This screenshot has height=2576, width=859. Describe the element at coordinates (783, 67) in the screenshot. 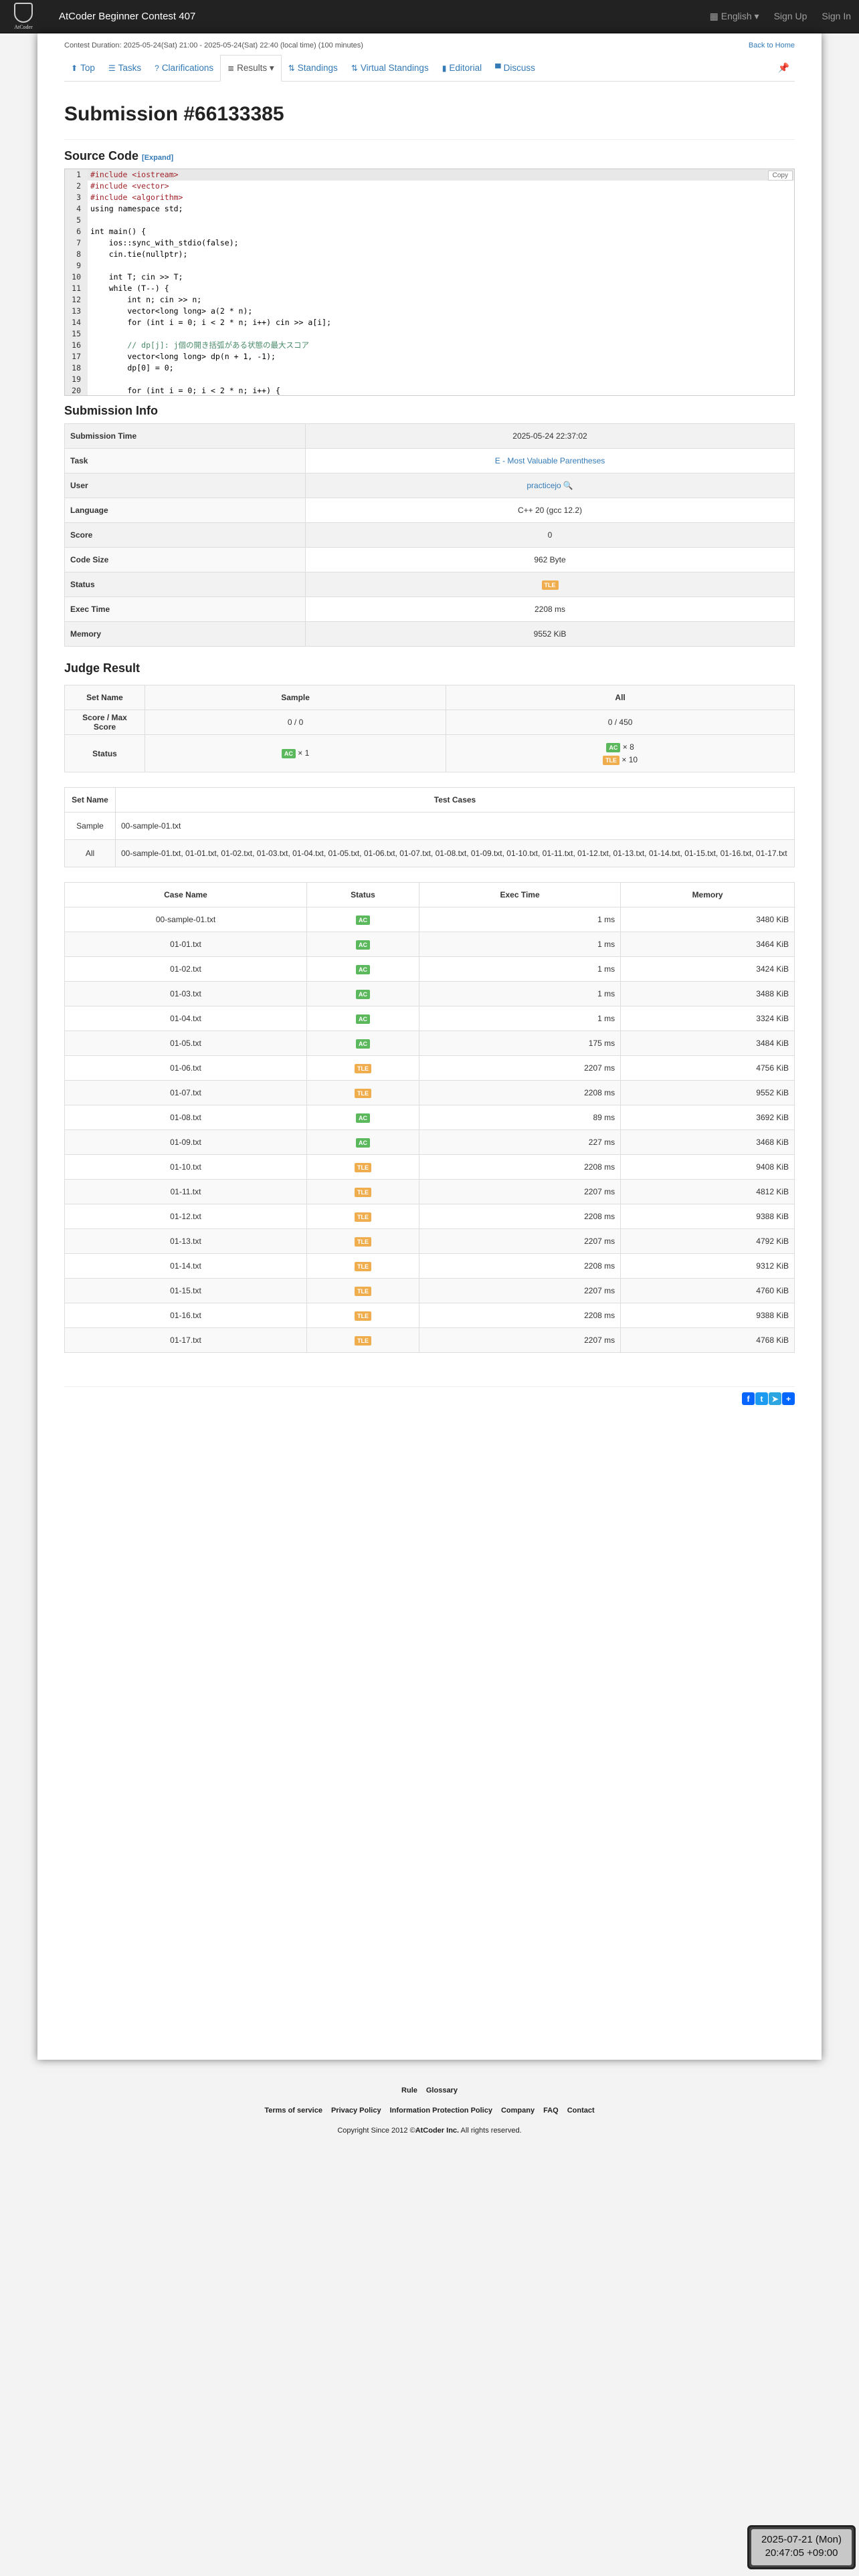

I see `pin-icon: 📌` at that location.